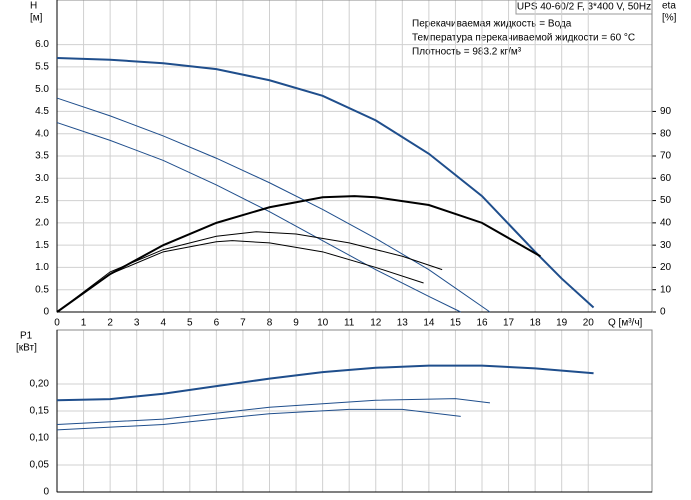 This screenshot has height=500, width=691. I want to click on y-tick-label: 2.0, so click(42, 222).